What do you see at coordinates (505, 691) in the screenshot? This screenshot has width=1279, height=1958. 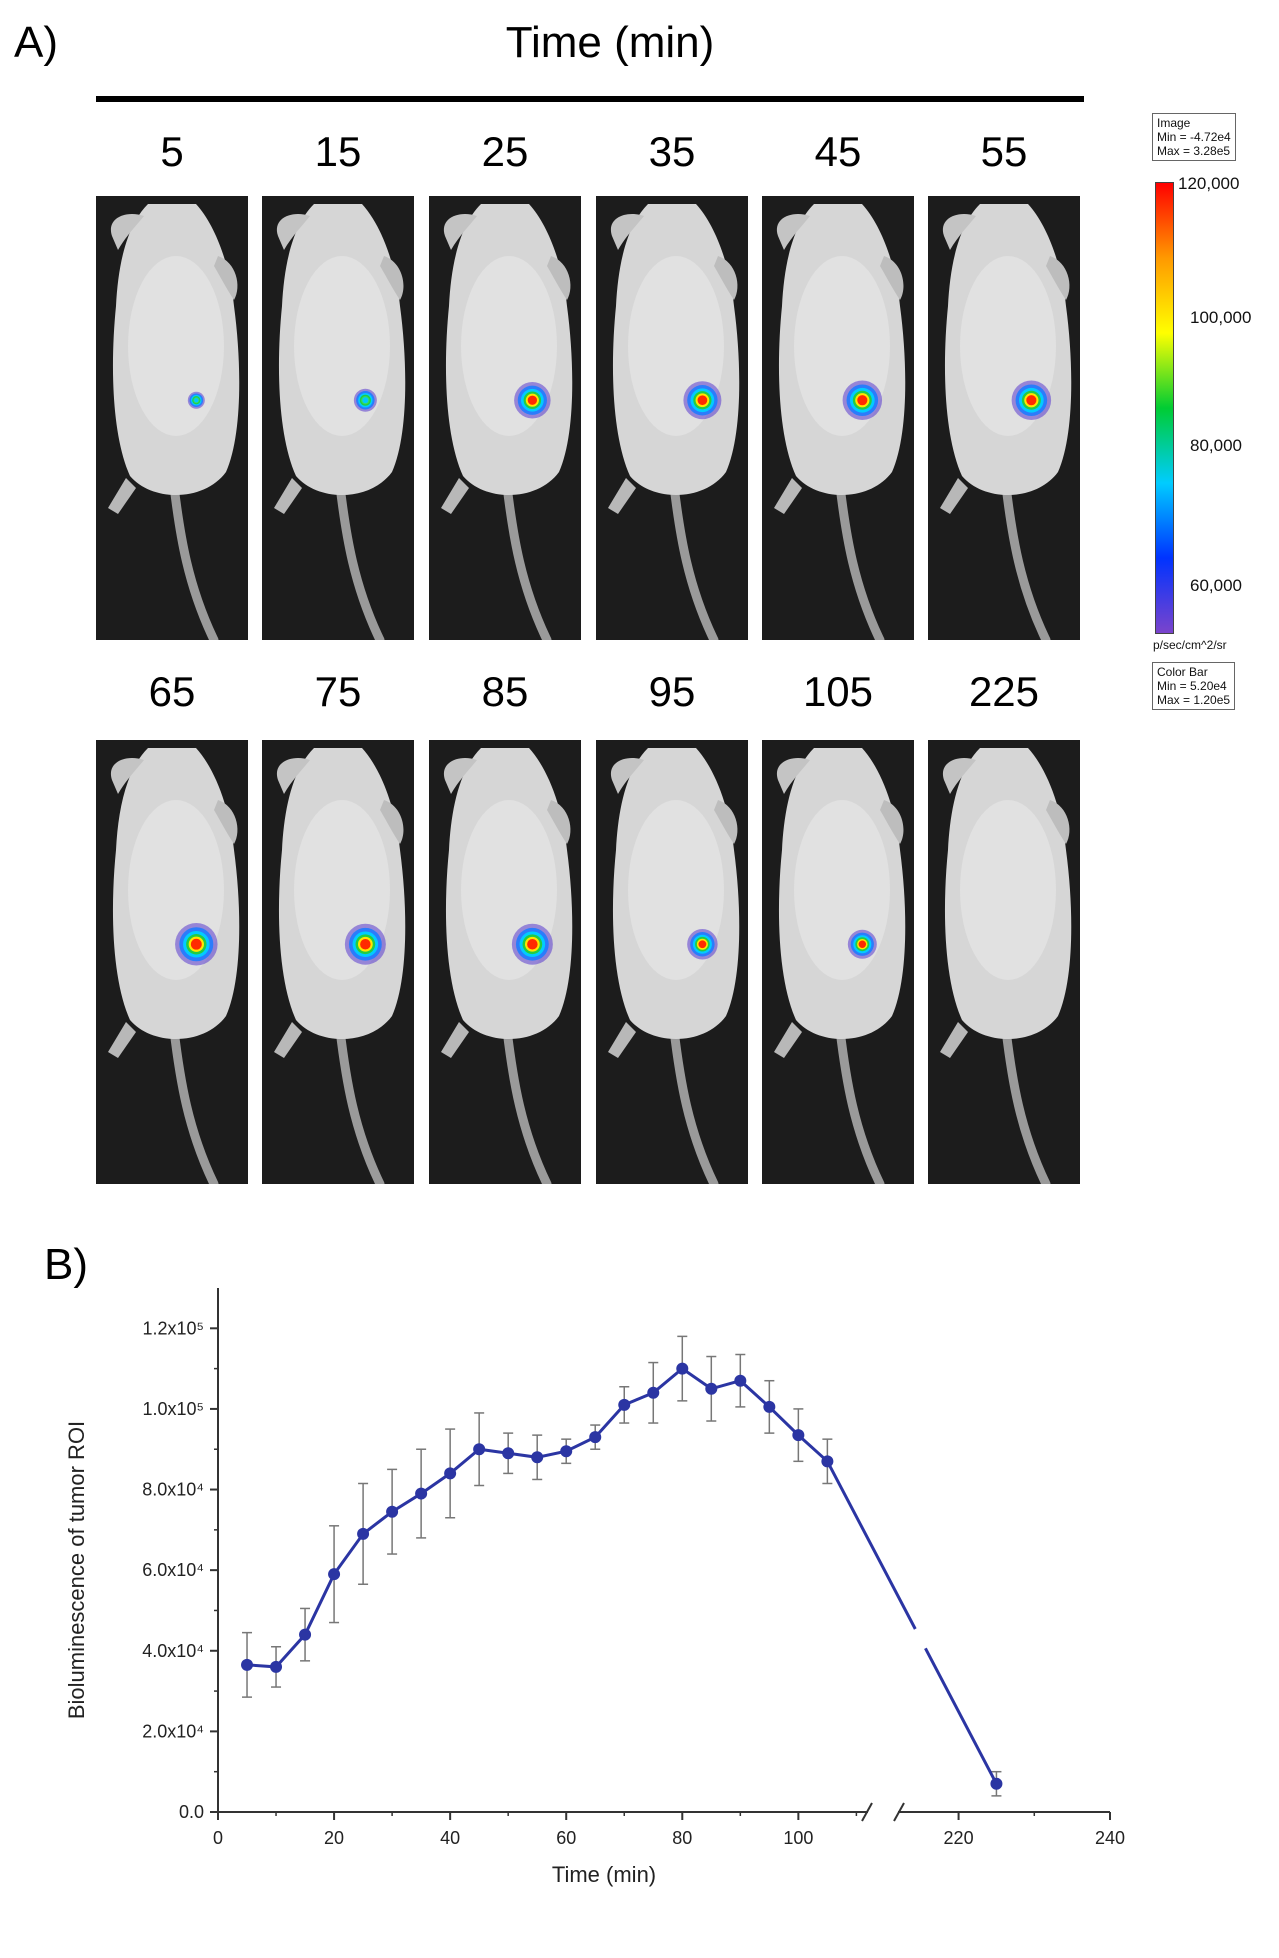 I see `timepoint-label: 85` at bounding box center [505, 691].